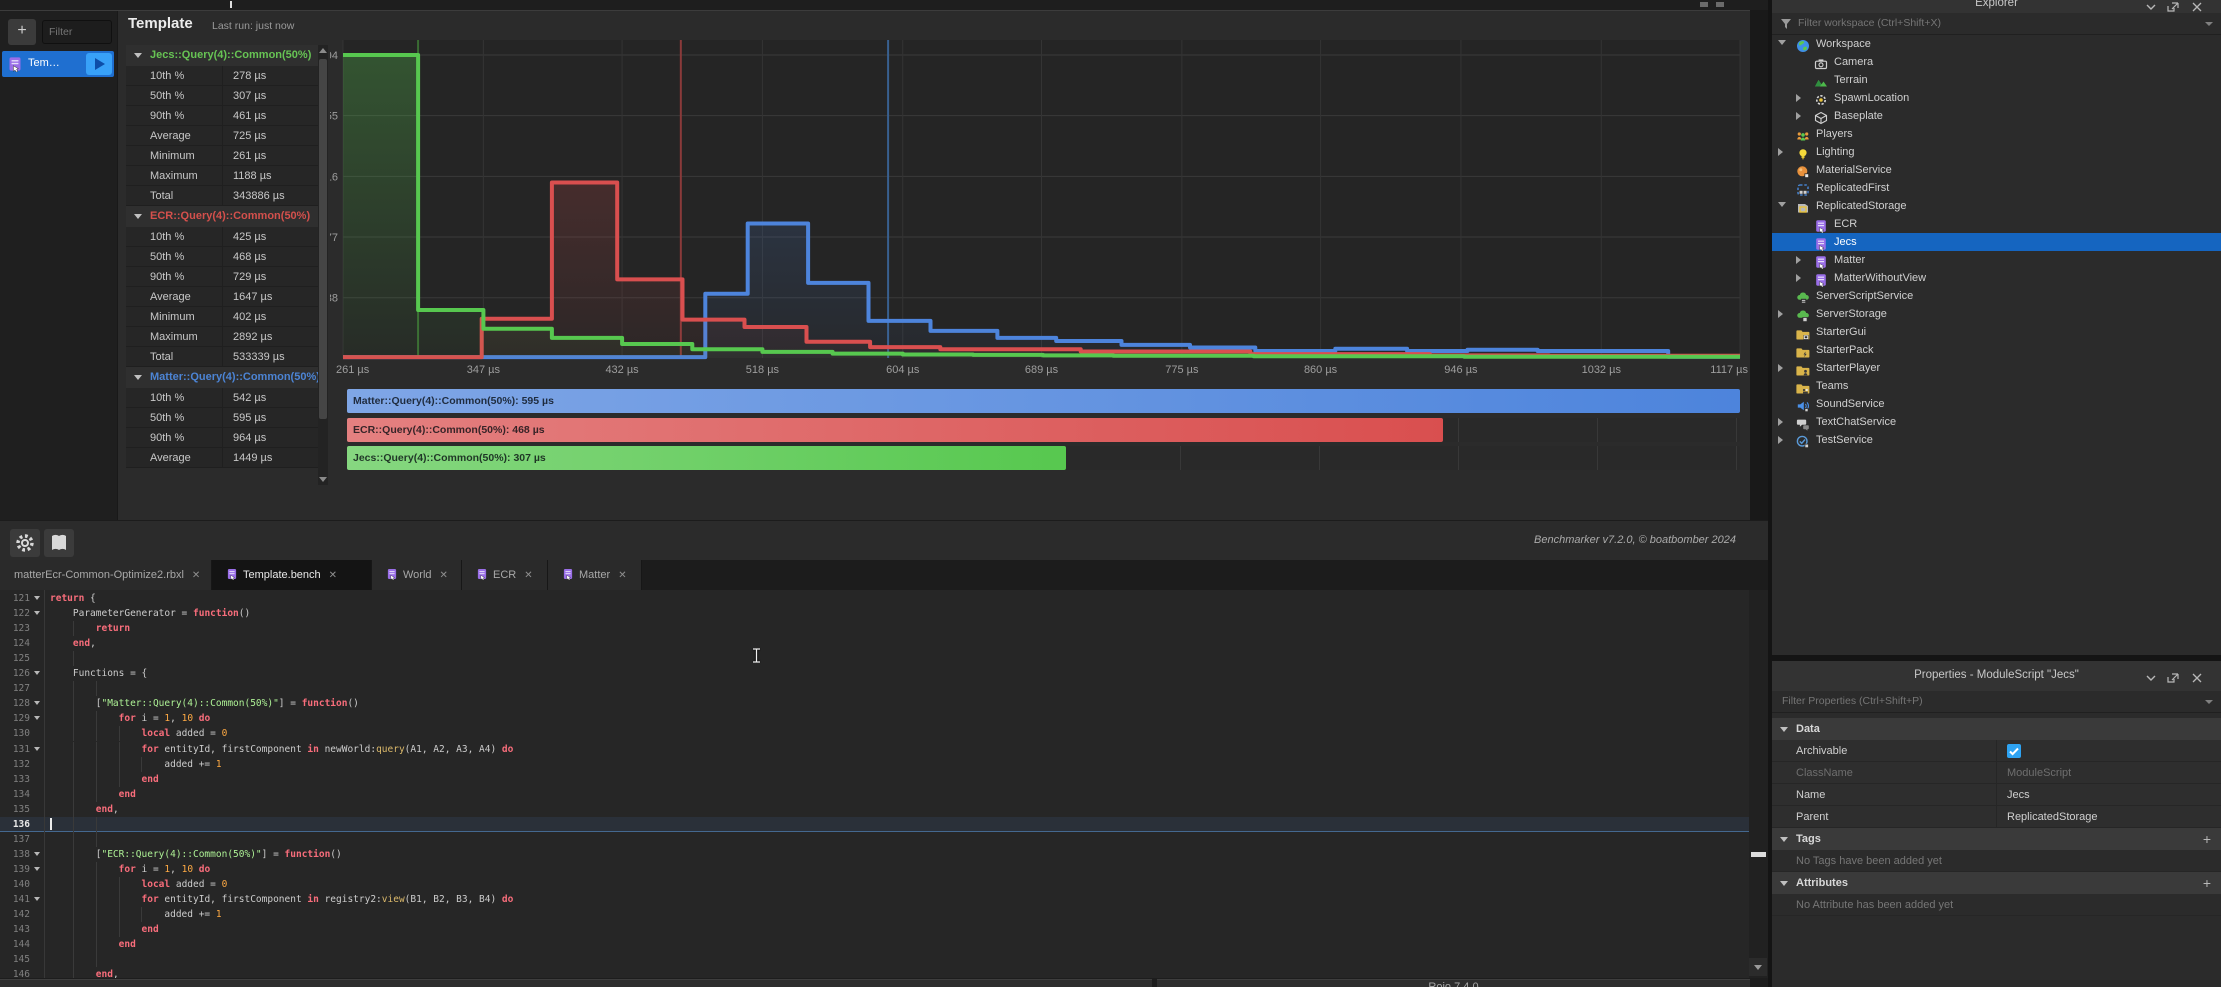 The image size is (2221, 987). What do you see at coordinates (874, 884) in the screenshot?
I see `code-line: 140 local added = 0` at bounding box center [874, 884].